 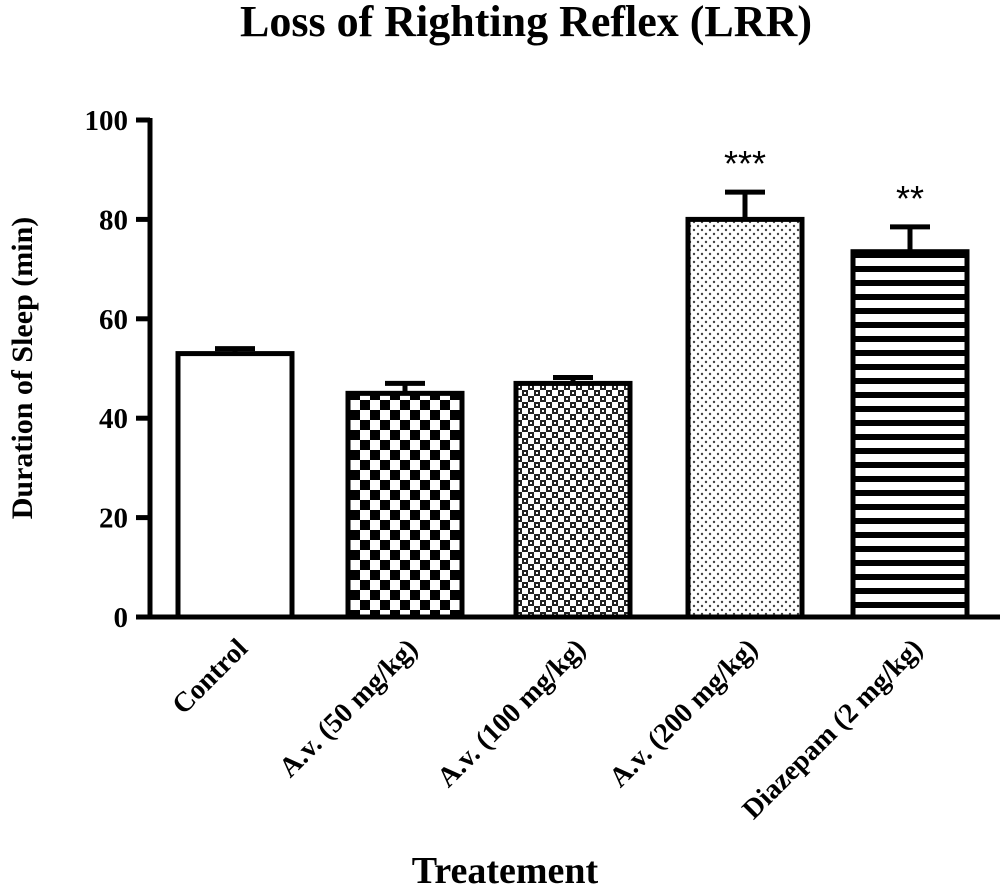 What do you see at coordinates (107, 121) in the screenshot?
I see `y-tick-label: 100` at bounding box center [107, 121].